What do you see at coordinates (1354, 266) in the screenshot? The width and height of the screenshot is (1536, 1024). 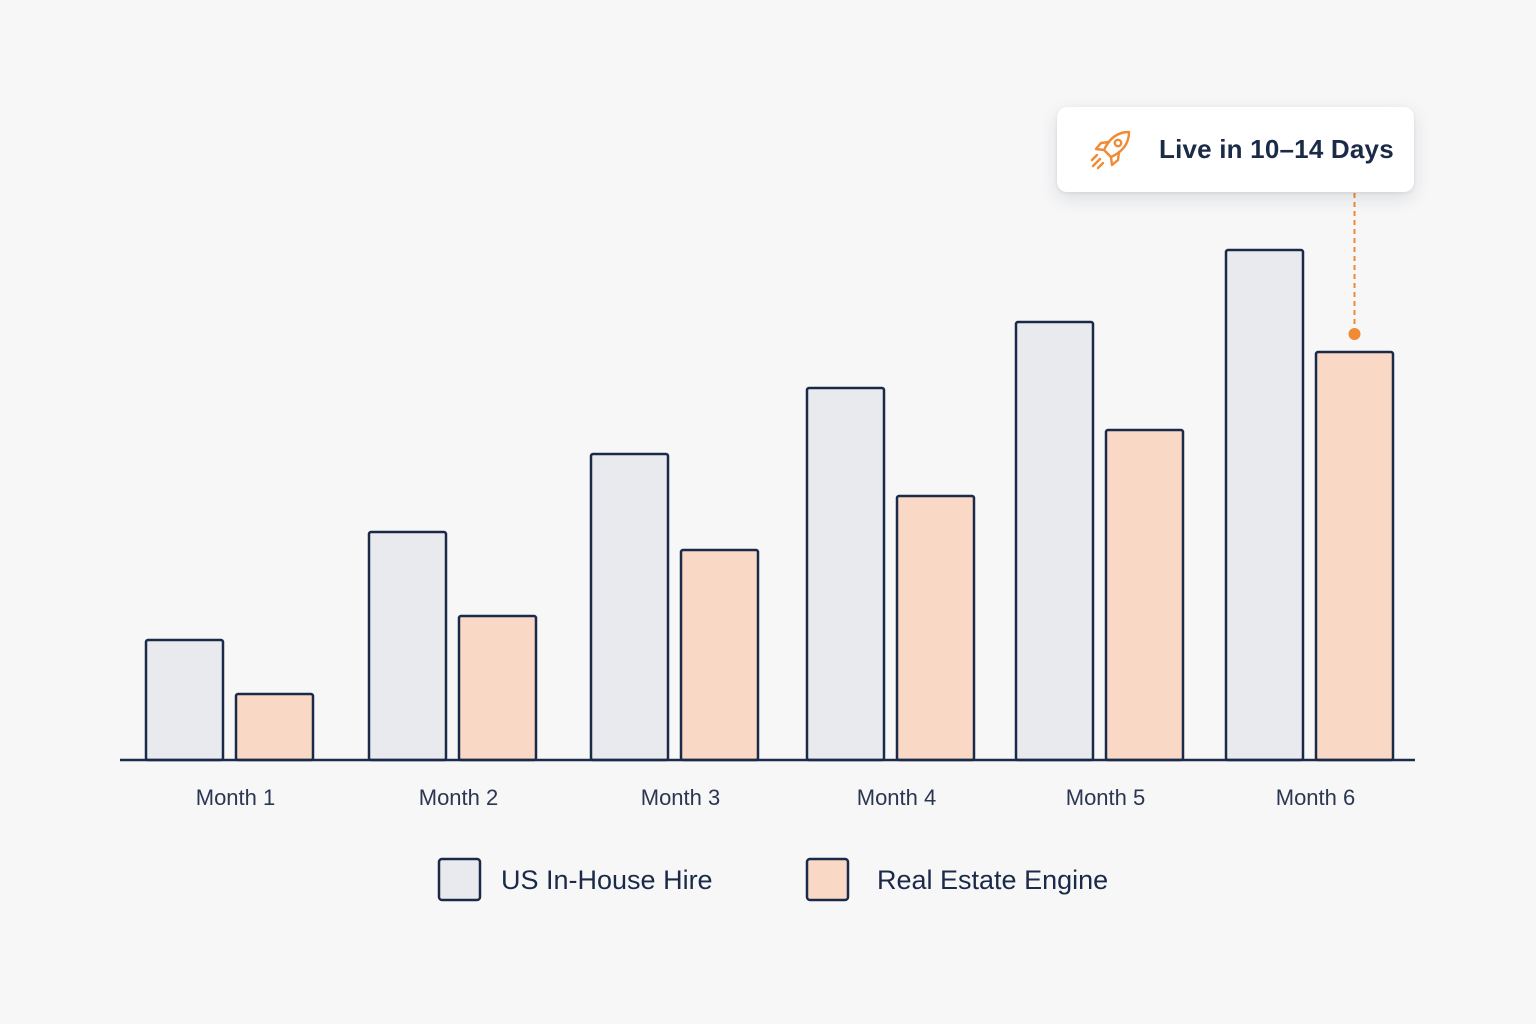 I see `annotation-connector` at bounding box center [1354, 266].